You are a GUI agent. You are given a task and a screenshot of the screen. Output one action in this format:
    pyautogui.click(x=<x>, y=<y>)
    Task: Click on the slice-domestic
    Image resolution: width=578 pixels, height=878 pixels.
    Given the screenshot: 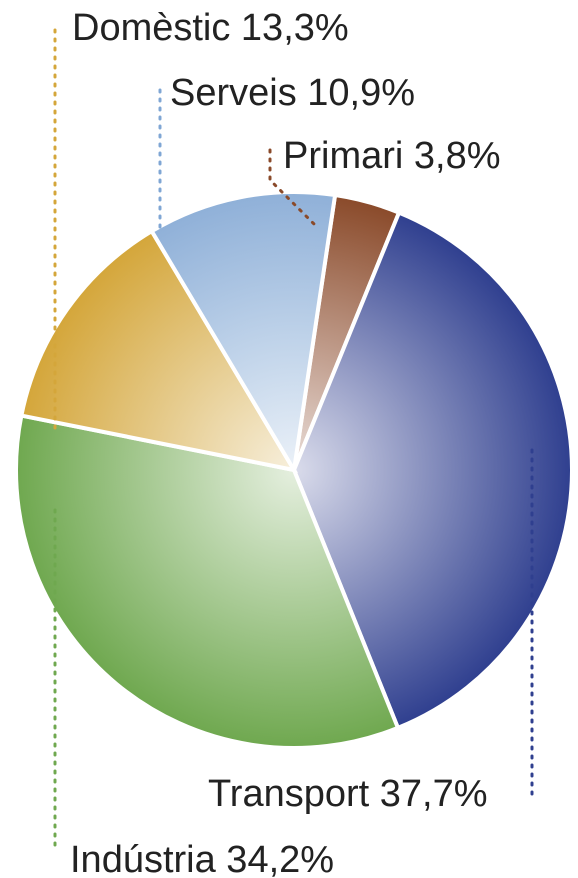 What is the action you would take?
    pyautogui.click(x=159, y=350)
    